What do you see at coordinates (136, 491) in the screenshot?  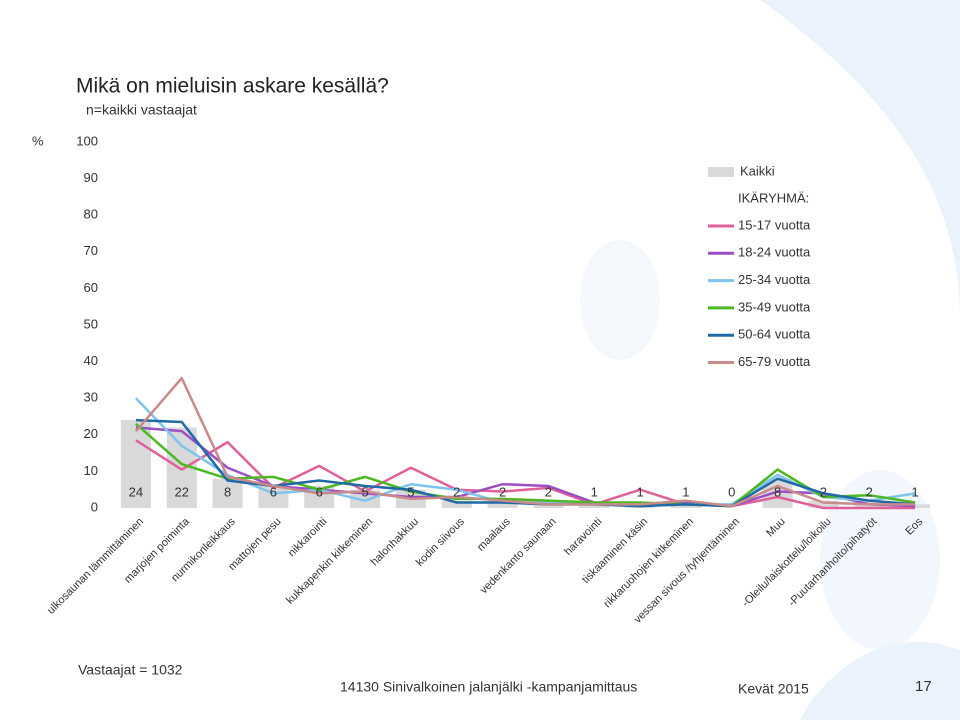 I see `data-label: 24` at bounding box center [136, 491].